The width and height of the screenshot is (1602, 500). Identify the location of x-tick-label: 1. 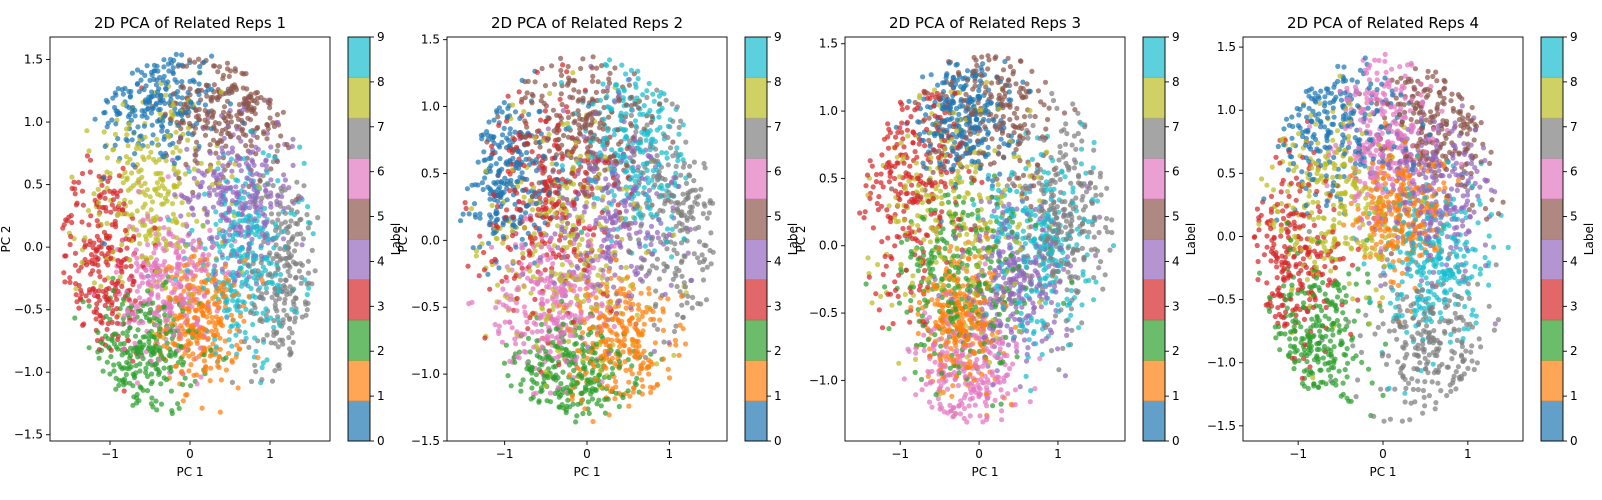
(270, 454).